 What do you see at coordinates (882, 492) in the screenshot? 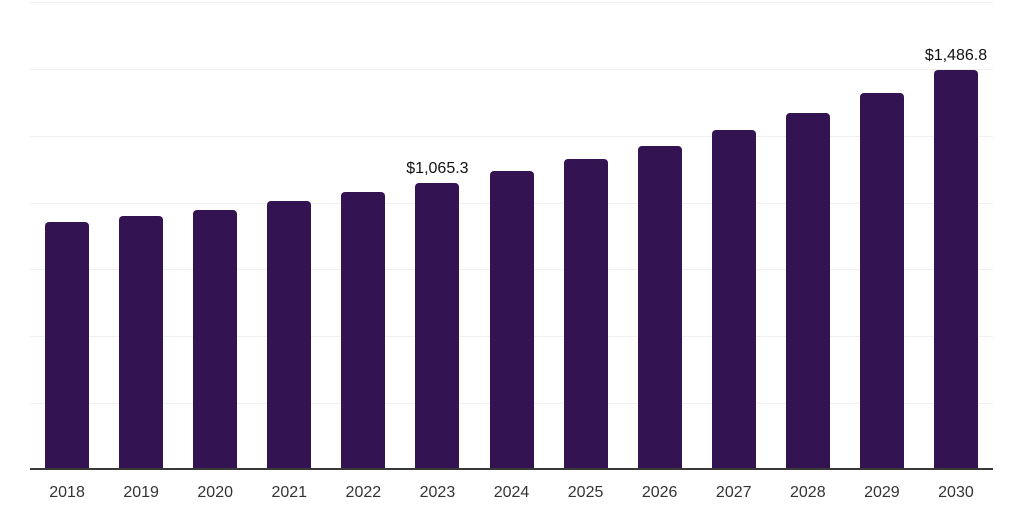
I see `x-tick-label-2029: 2029` at bounding box center [882, 492].